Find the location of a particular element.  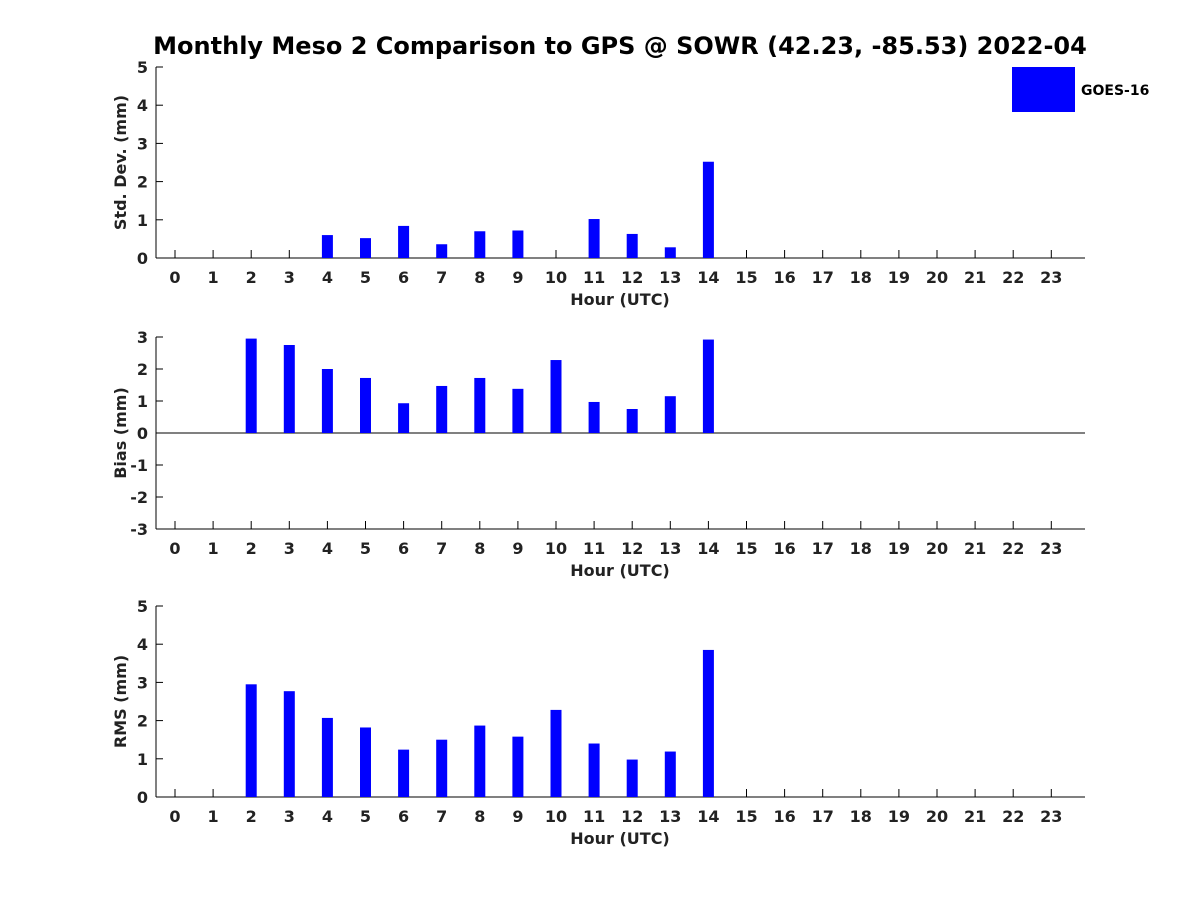

x-tick-label: 10 is located at coordinates (556, 548).